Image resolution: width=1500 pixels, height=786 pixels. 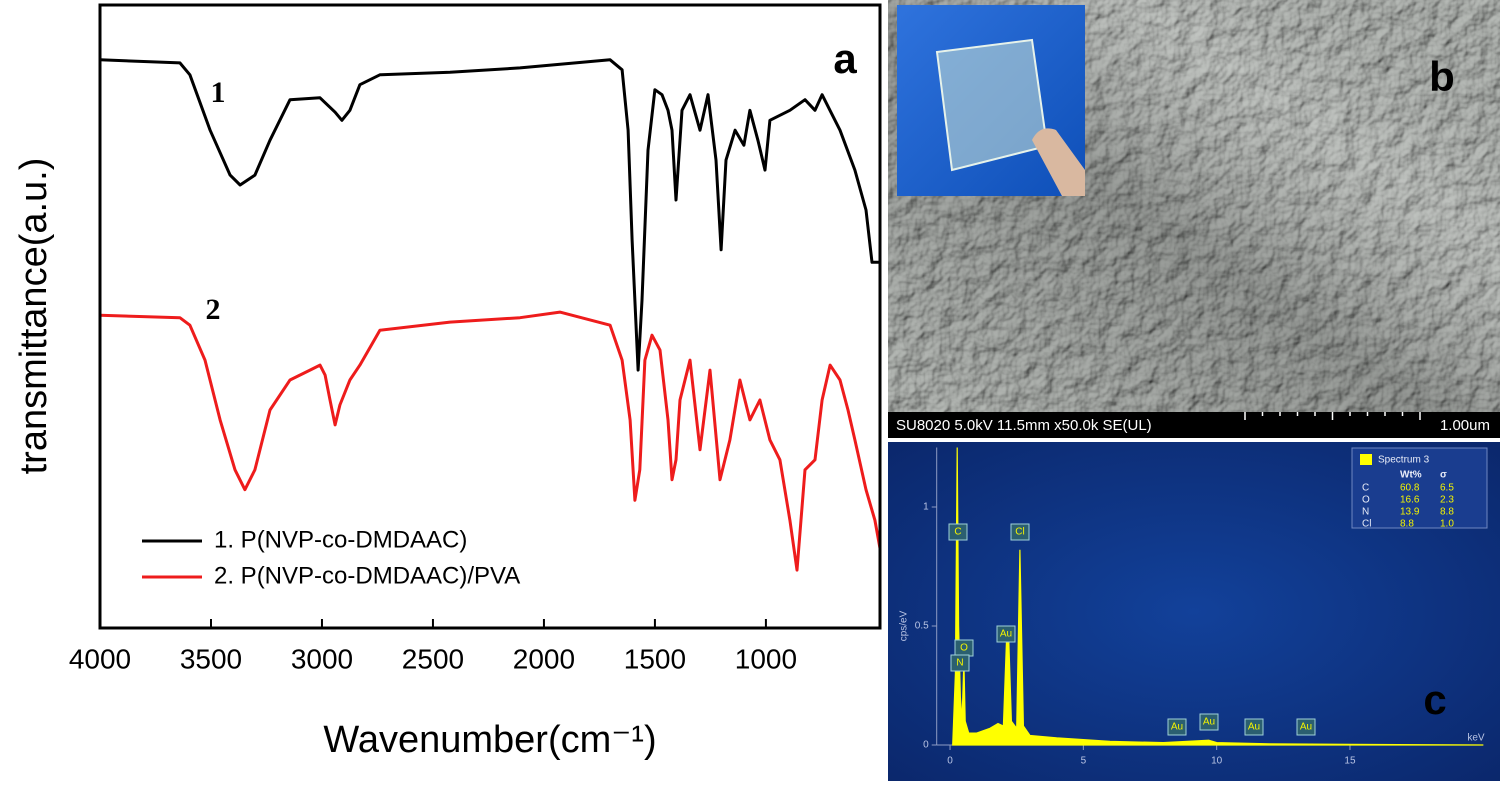 What do you see at coordinates (433, 658) in the screenshot?
I see `x-tick-label: 2500` at bounding box center [433, 658].